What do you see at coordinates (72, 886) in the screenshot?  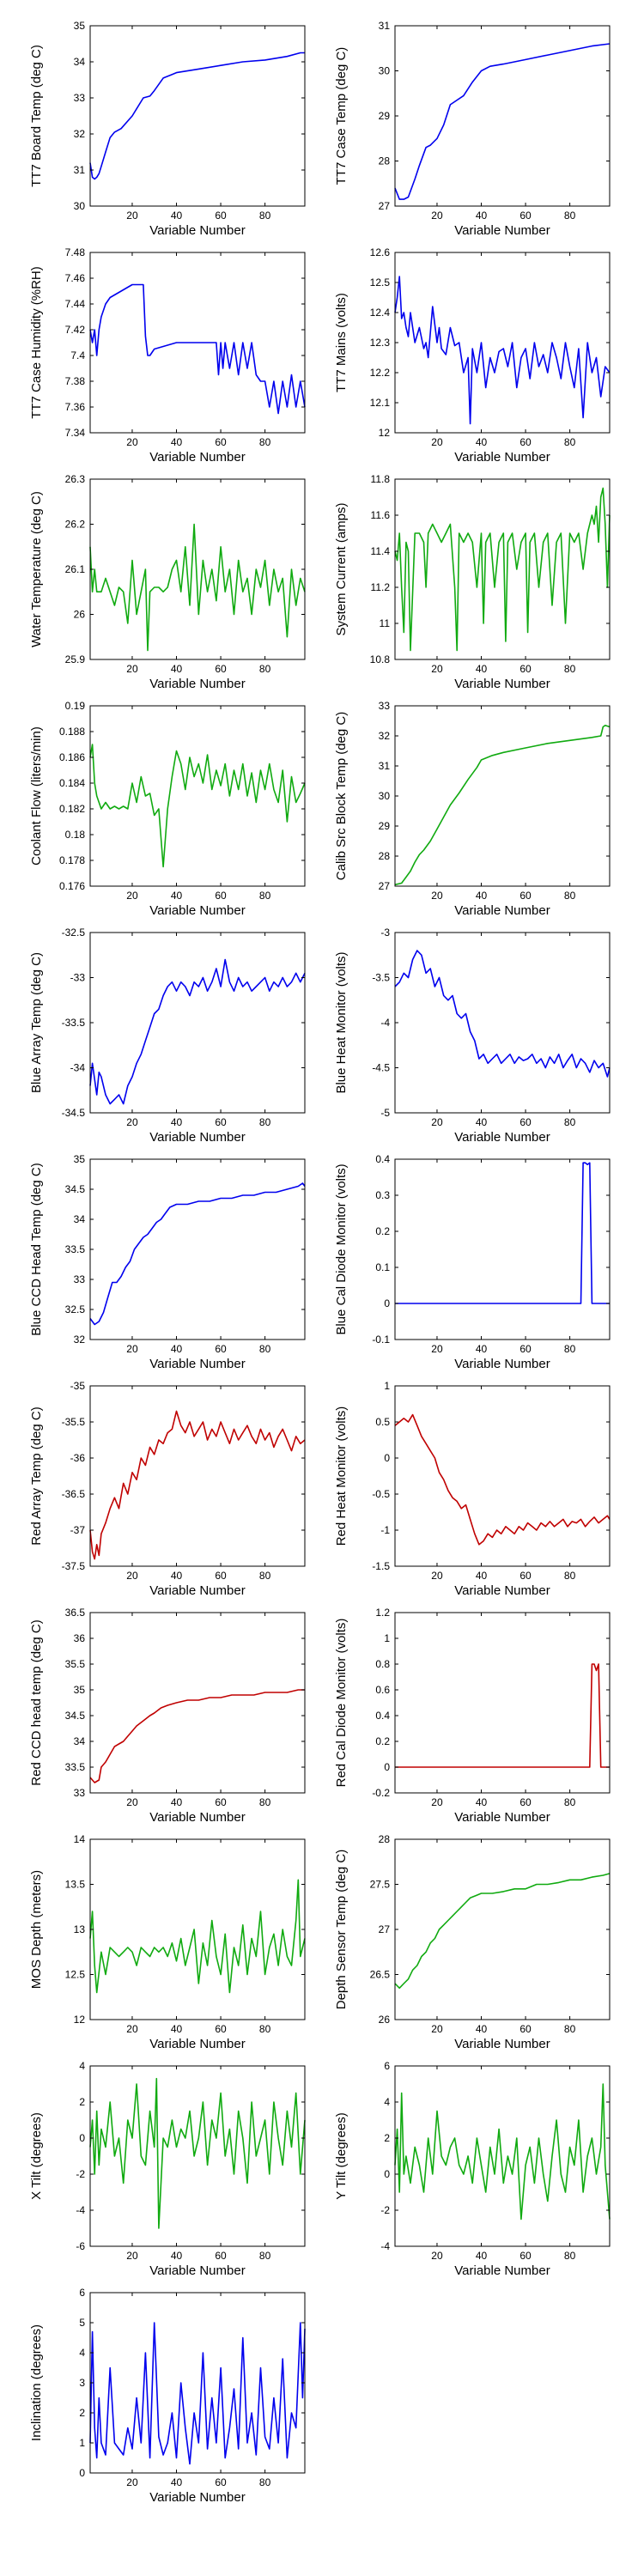 I see `y-tick-label: 0.176` at bounding box center [72, 886].